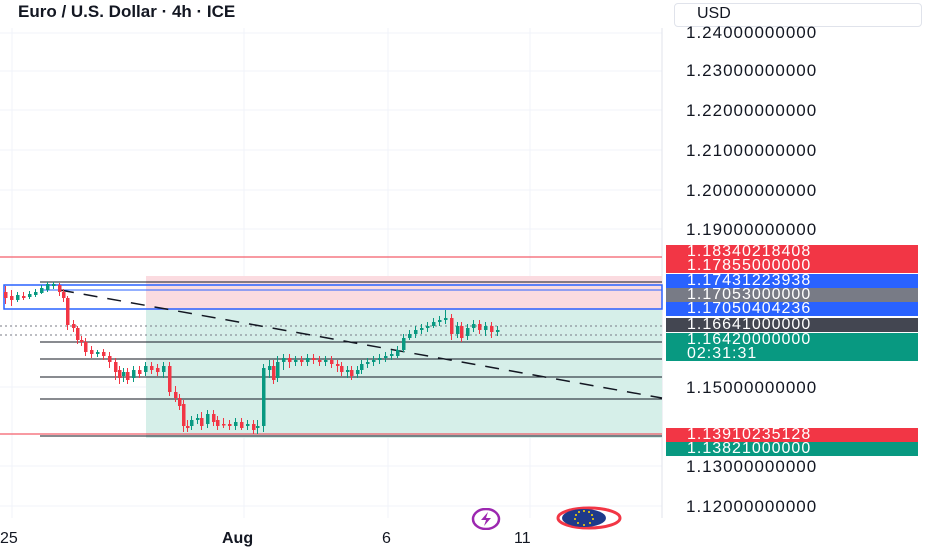 The image size is (932, 550). I want to click on take-profit-zone, so click(404, 374).